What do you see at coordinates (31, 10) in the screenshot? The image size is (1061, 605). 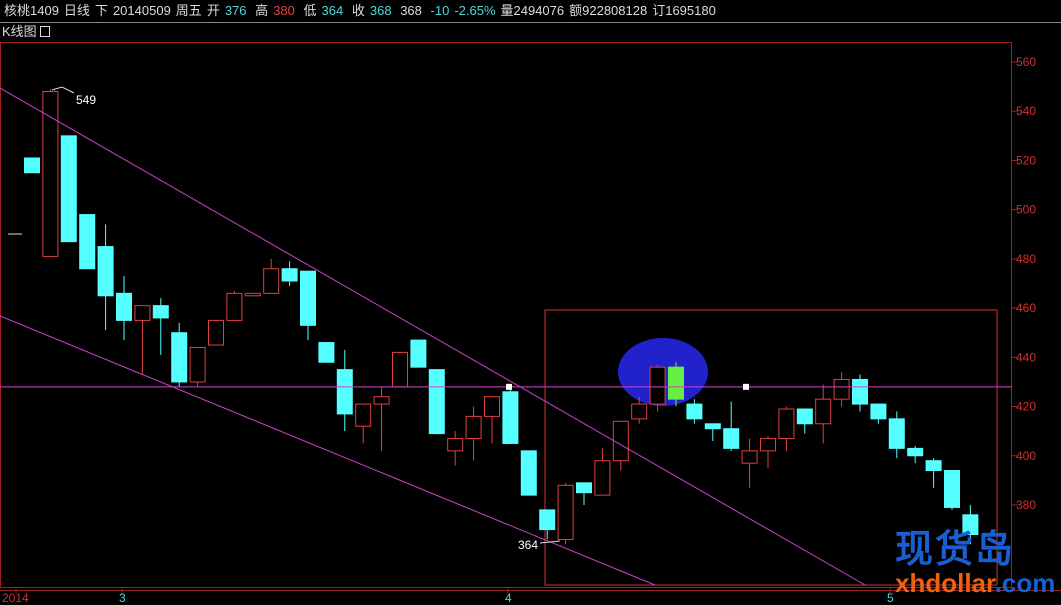 I see `symbol: 核桃1409` at bounding box center [31, 10].